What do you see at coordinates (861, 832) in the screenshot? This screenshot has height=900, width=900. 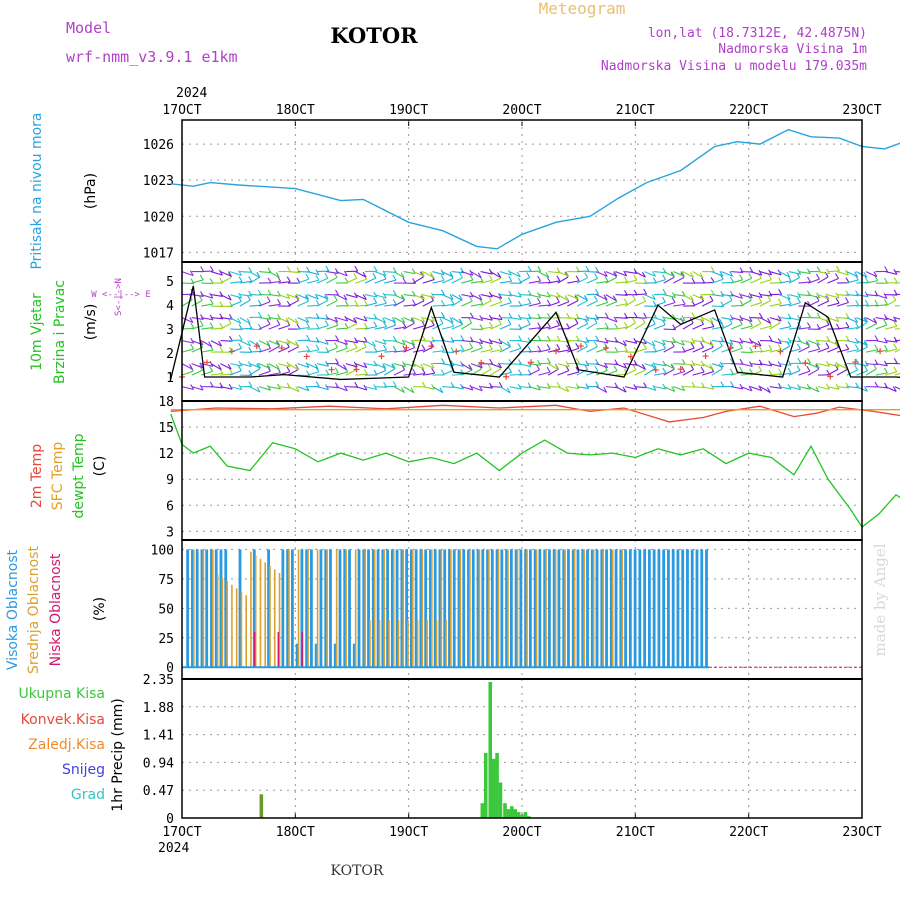 I see `x-tick-bottom: 23OCT` at bounding box center [861, 832].